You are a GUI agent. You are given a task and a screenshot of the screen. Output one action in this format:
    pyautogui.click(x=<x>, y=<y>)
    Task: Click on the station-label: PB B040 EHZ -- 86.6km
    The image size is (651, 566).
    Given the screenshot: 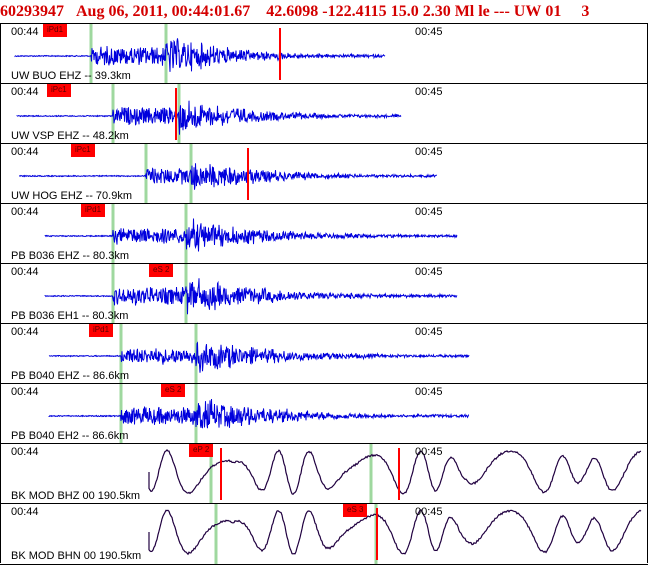 What is the action you would take?
    pyautogui.click(x=70, y=376)
    